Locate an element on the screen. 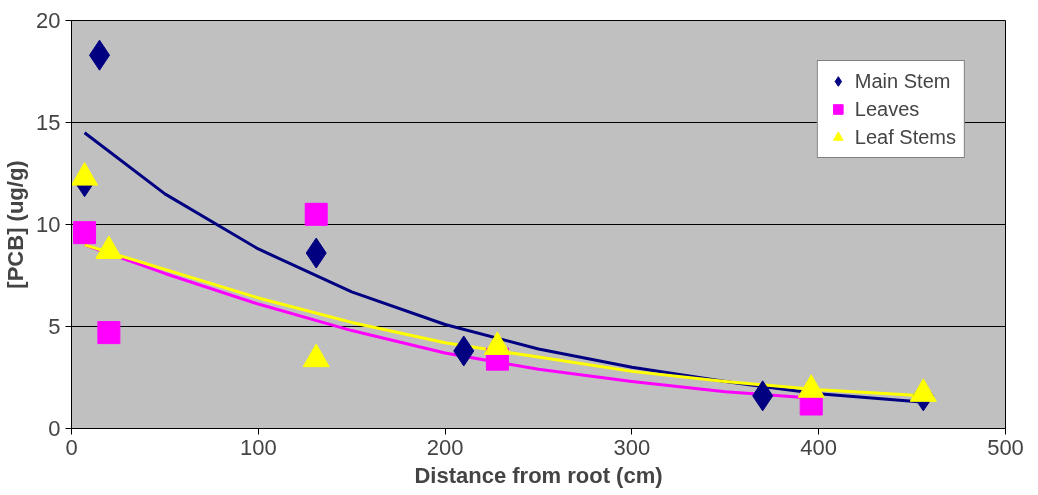 Image resolution: width=1038 pixels, height=495 pixels. x-tick-label: 200 is located at coordinates (445, 447).